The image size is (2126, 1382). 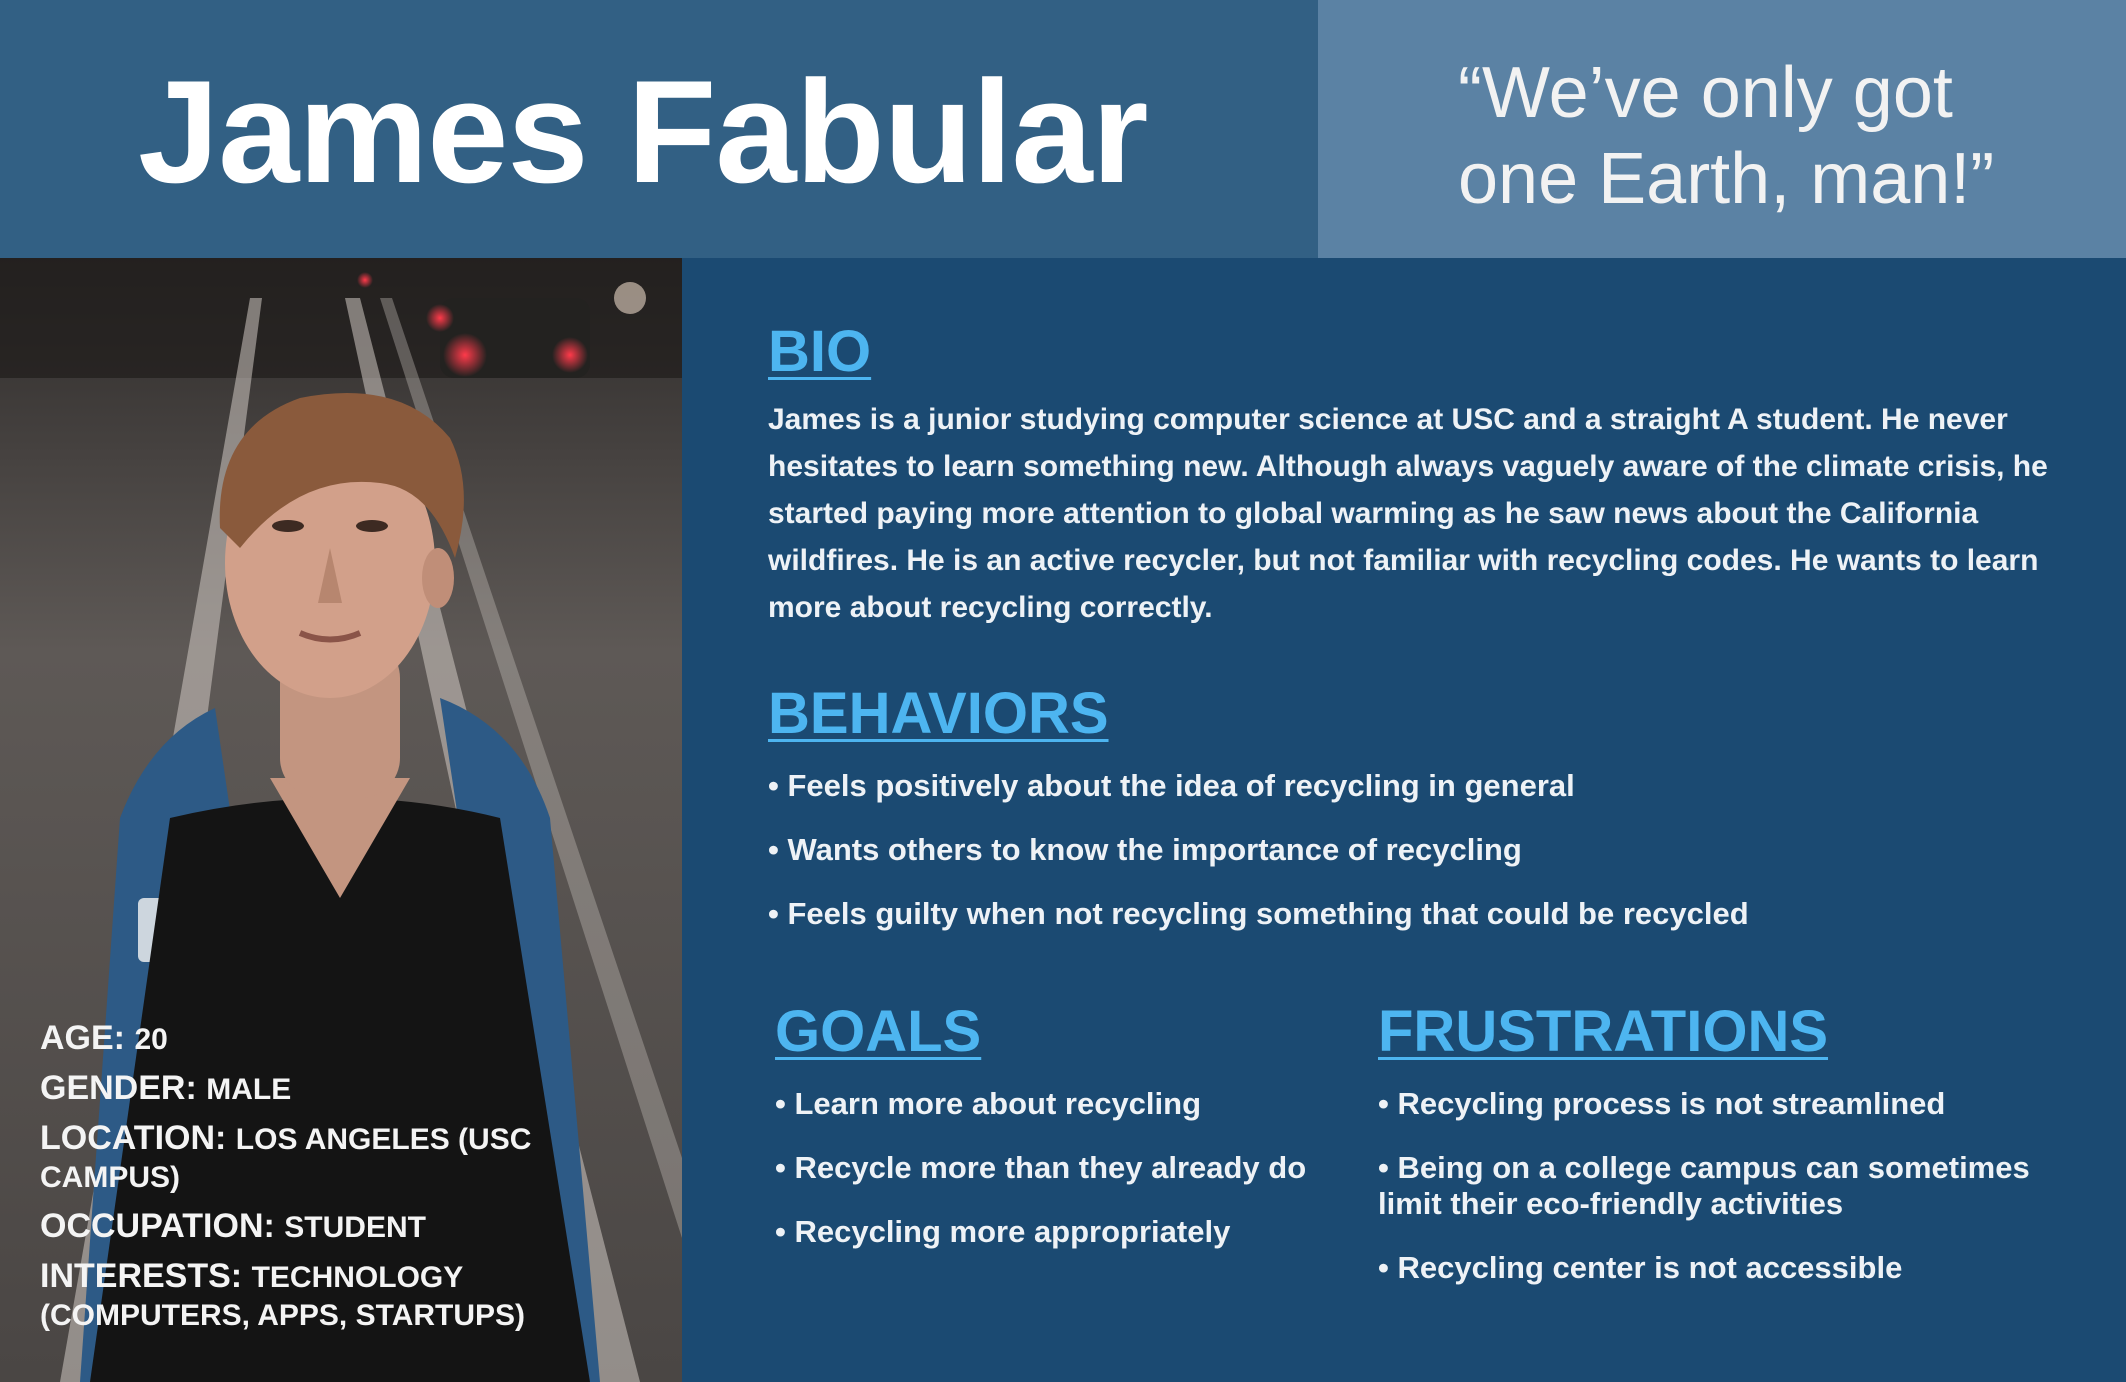 I want to click on stat-occupation: OCCUPATION: STUDENT, so click(x=350, y=1227).